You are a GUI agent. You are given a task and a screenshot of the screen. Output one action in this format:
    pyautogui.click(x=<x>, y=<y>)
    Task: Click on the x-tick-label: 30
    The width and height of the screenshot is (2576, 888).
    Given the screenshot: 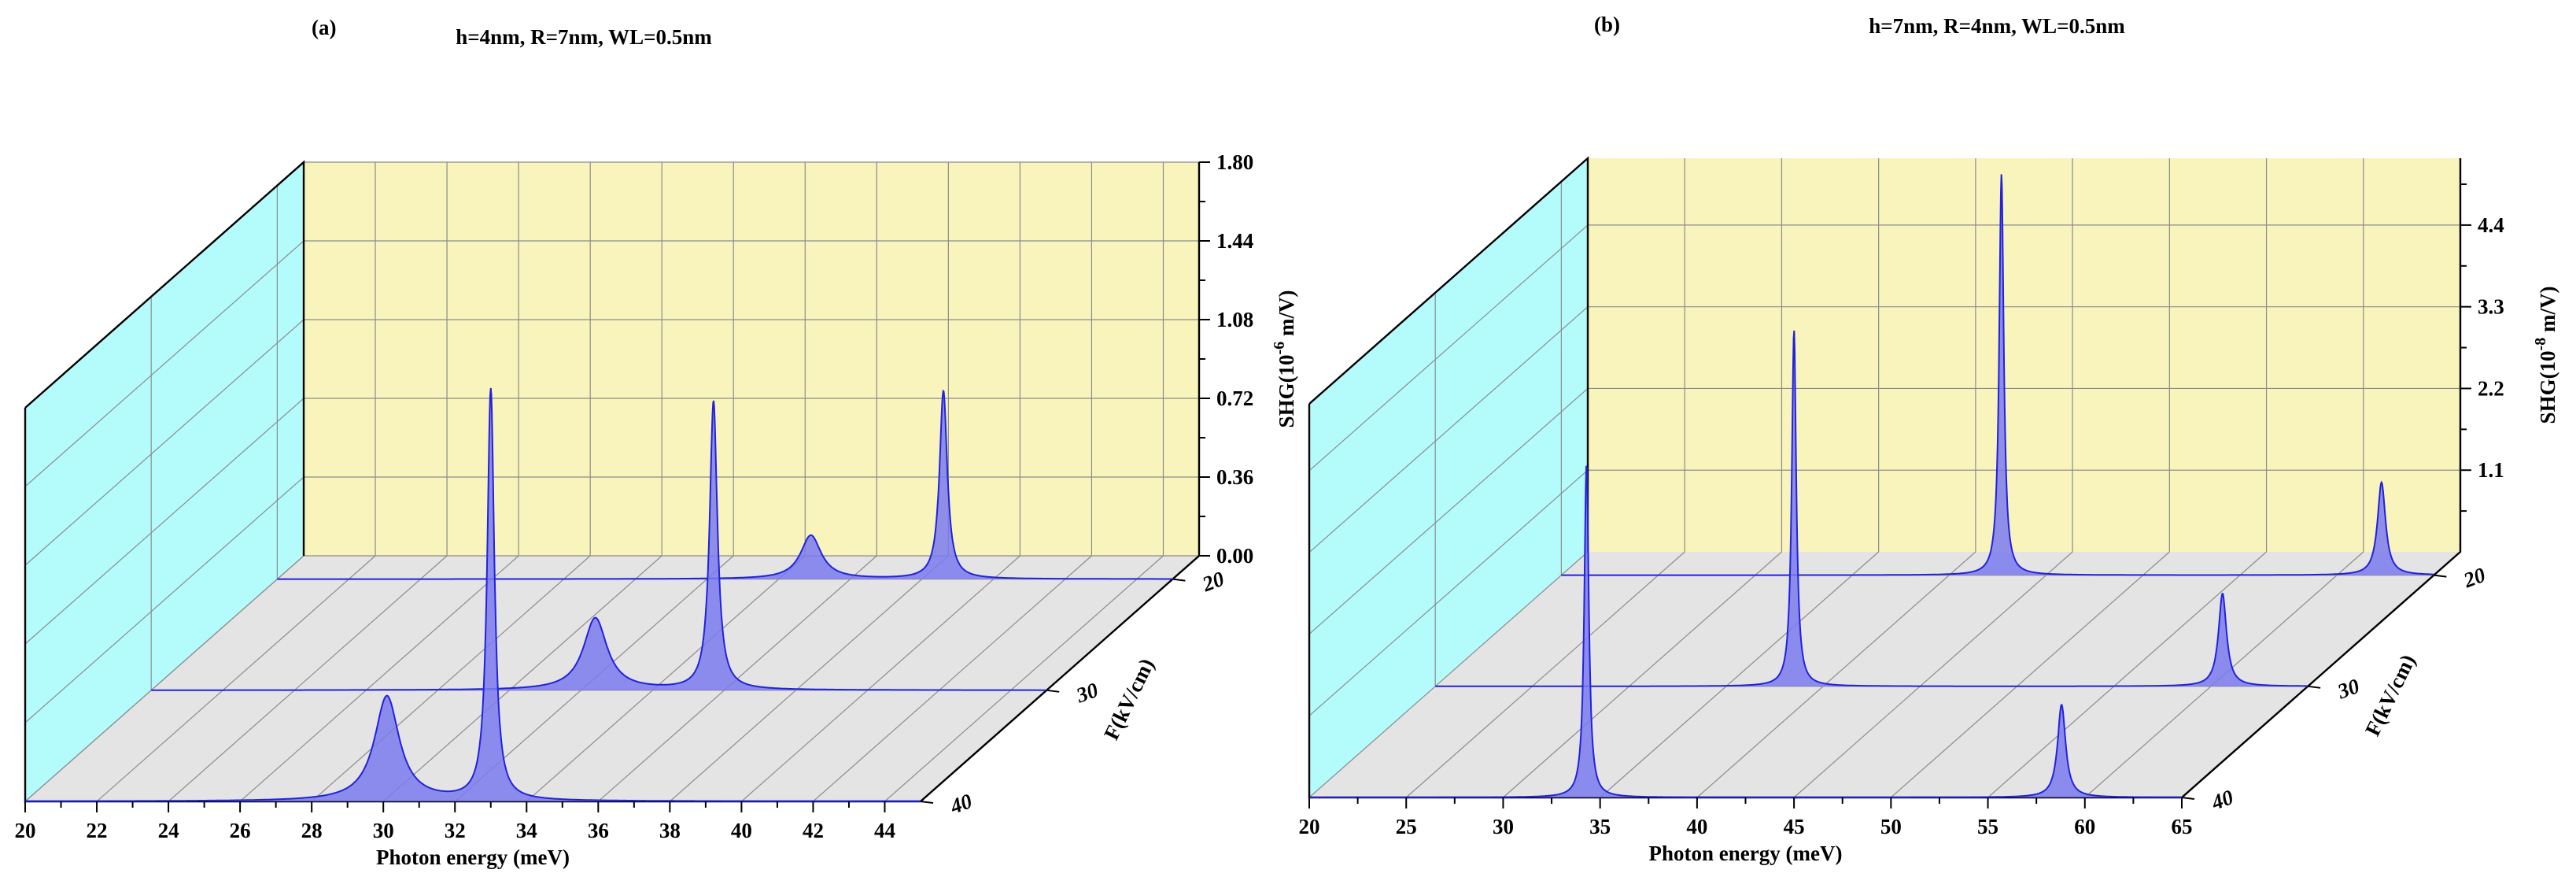 What is the action you would take?
    pyautogui.click(x=383, y=830)
    